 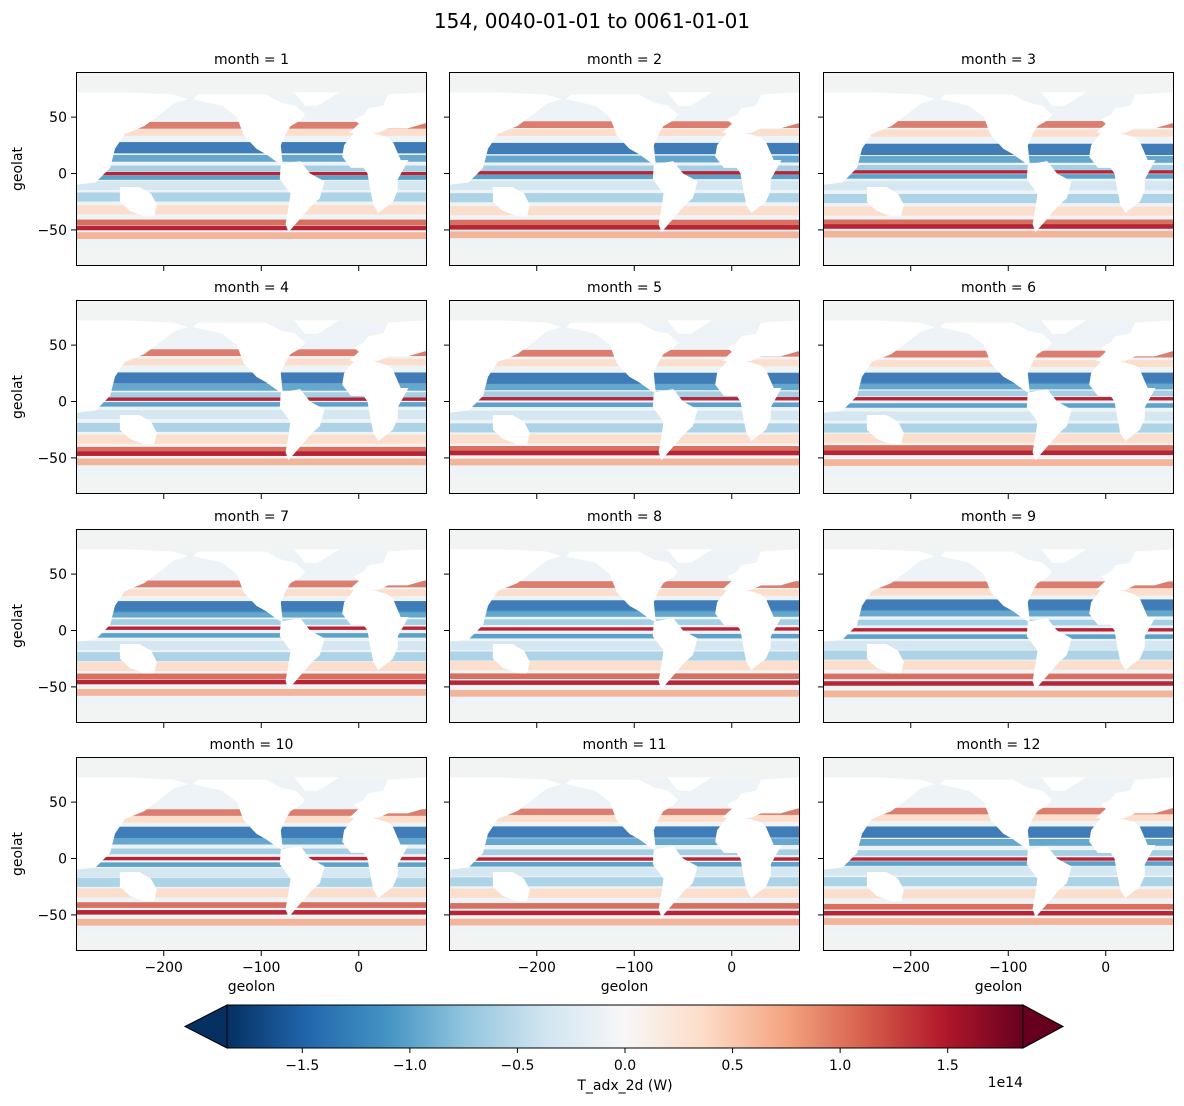 What do you see at coordinates (251, 987) in the screenshot?
I see `x-axis-label: geolon` at bounding box center [251, 987].